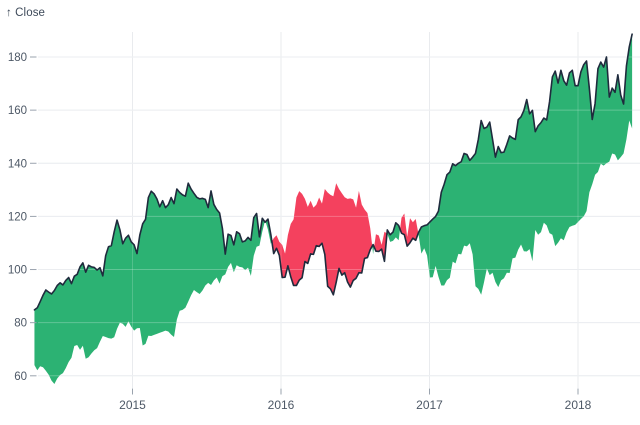  What do you see at coordinates (17, 58) in the screenshot?
I see `y-tick-label: 180` at bounding box center [17, 58].